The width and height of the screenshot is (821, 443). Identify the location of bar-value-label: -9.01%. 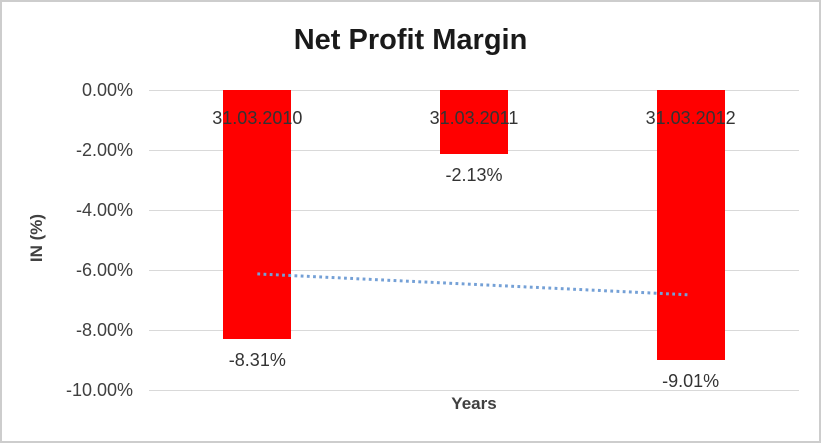
(691, 381).